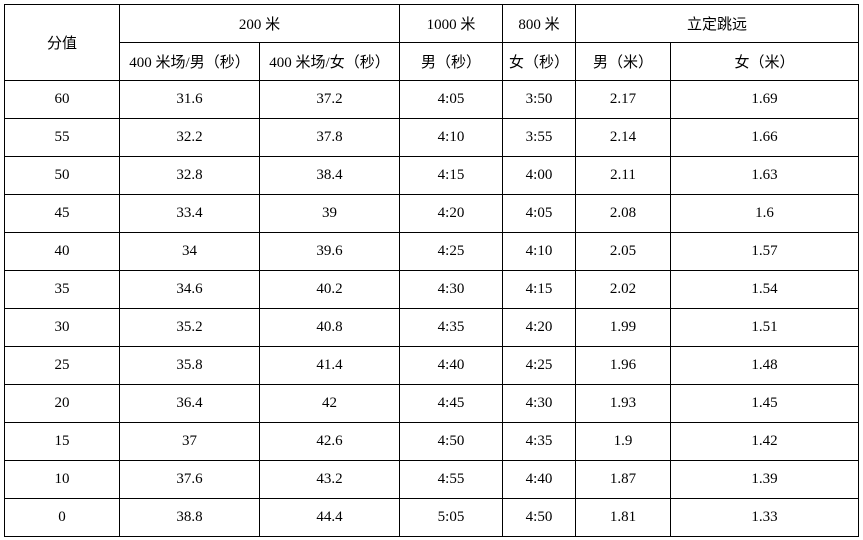  What do you see at coordinates (623, 137) in the screenshot?
I see `table-cell: 2.14` at bounding box center [623, 137].